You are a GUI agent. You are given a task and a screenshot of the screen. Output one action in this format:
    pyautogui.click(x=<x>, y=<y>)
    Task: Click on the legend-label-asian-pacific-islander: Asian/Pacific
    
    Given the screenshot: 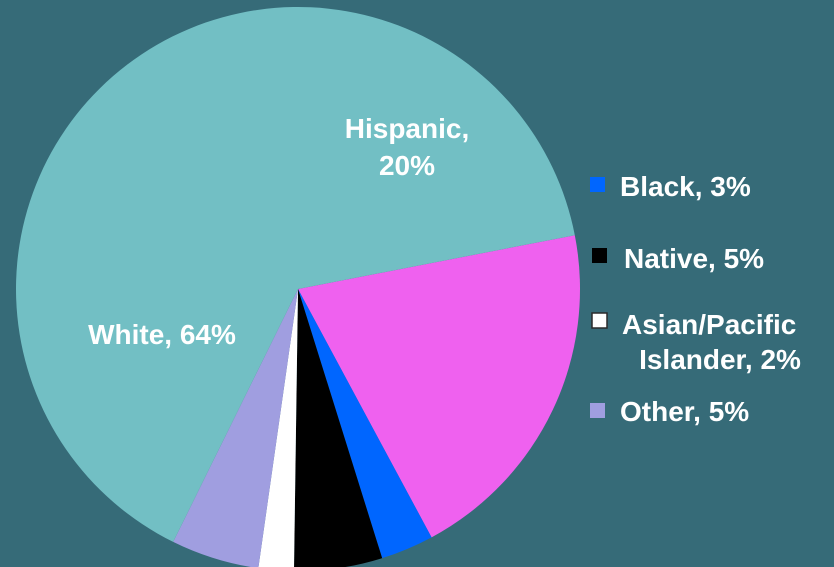 What is the action you would take?
    pyautogui.click(x=709, y=324)
    